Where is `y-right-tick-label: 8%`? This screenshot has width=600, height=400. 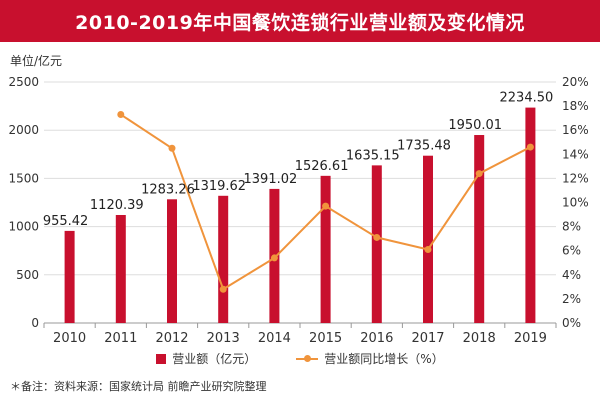 y-right-tick-label: 8% is located at coordinates (571, 227).